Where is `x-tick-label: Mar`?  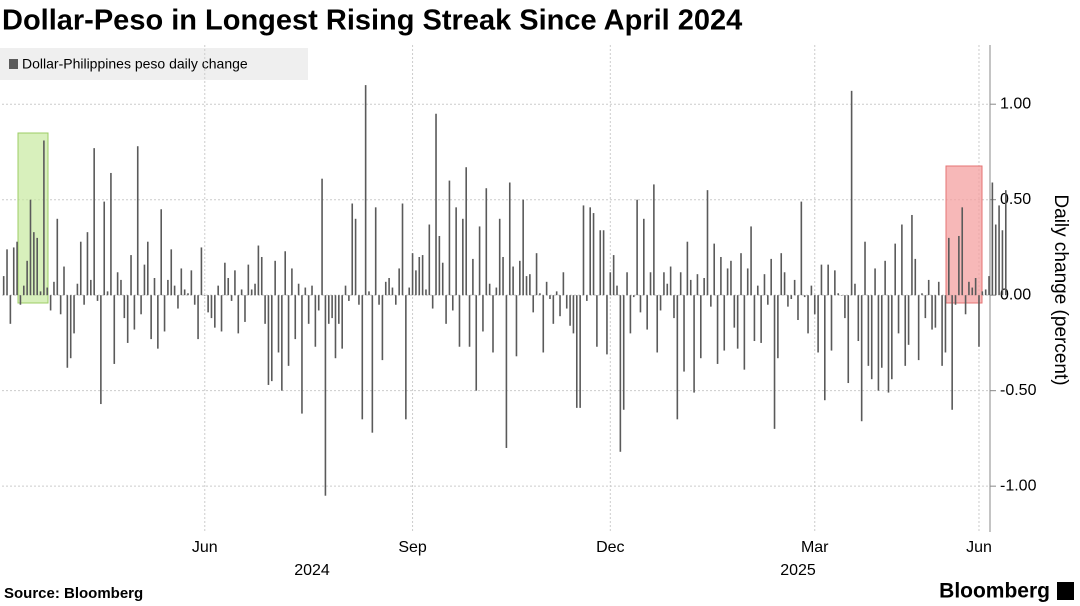 x-tick-label: Mar is located at coordinates (815, 547).